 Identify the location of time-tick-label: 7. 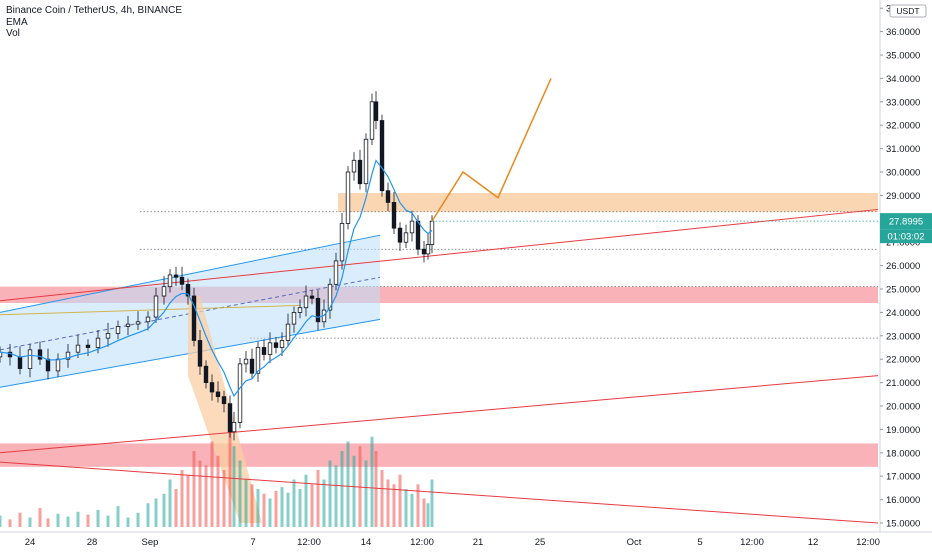
(252, 542).